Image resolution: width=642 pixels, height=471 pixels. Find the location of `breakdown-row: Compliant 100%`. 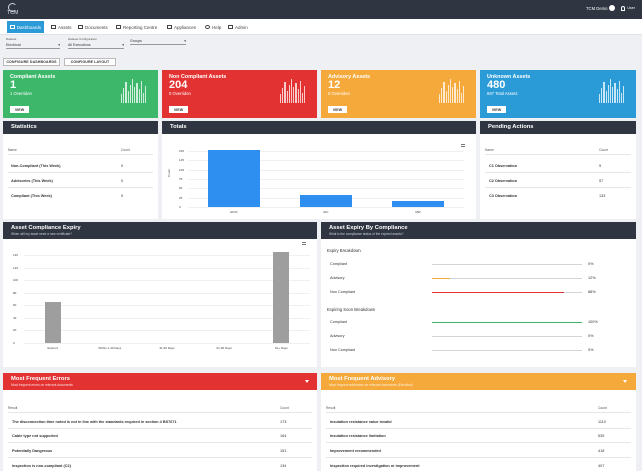

breakdown-row: Compliant 100% is located at coordinates (480, 323).